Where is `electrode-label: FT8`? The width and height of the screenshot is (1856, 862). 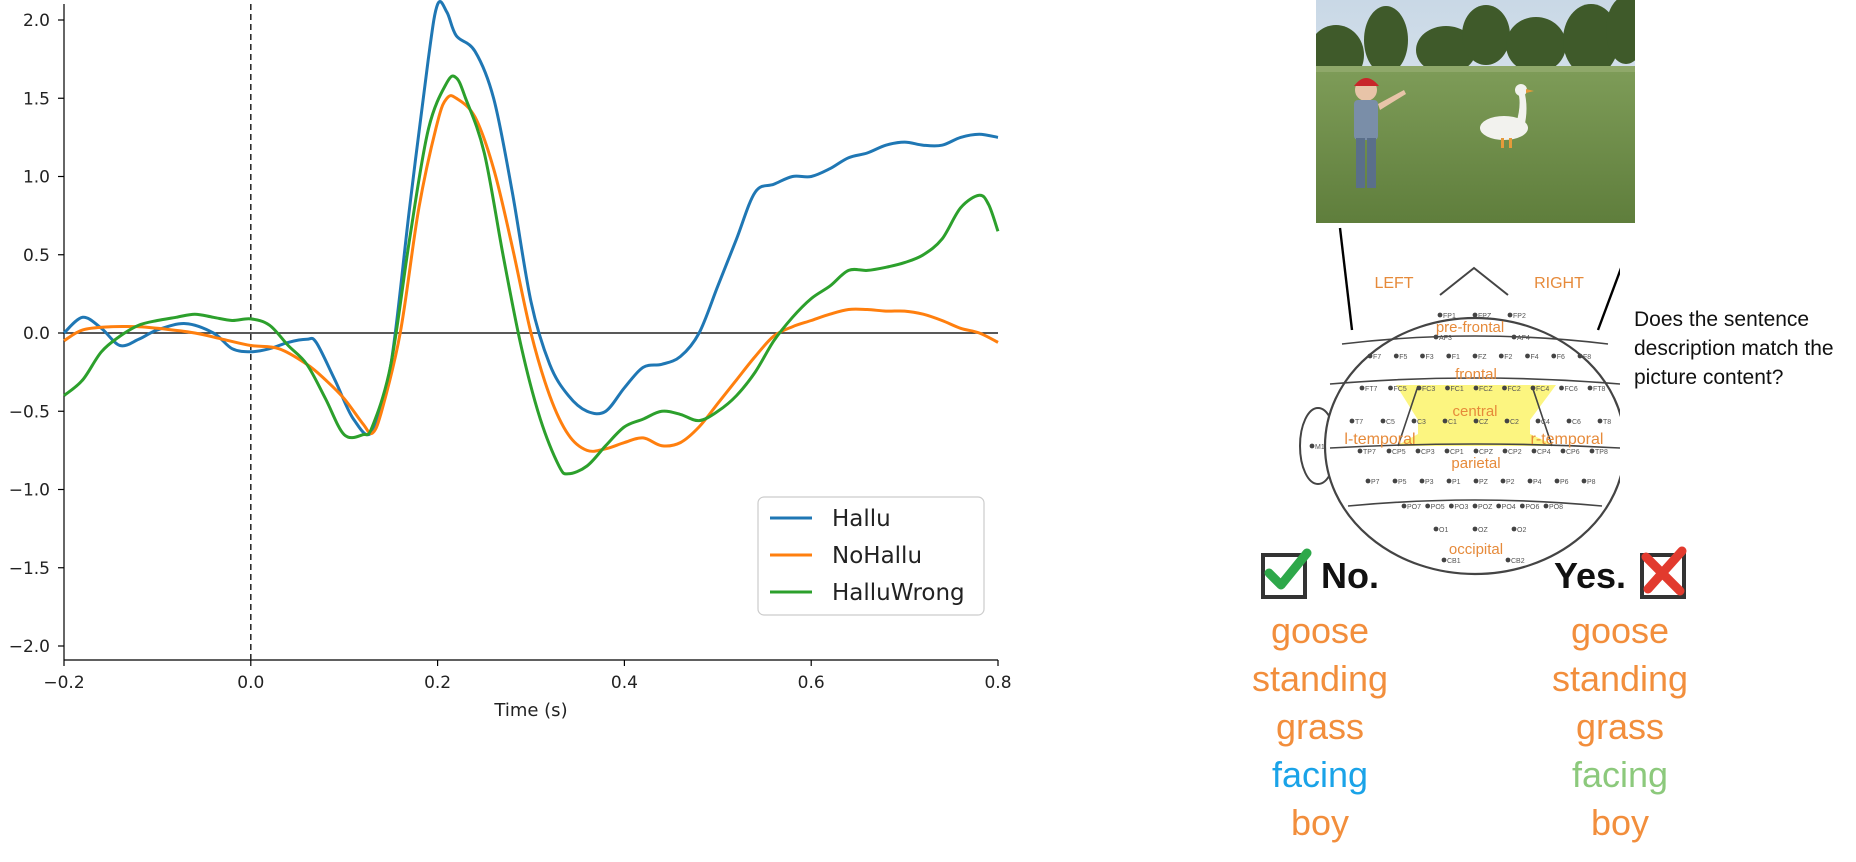
electrode-label: FT8 is located at coordinates (1599, 389).